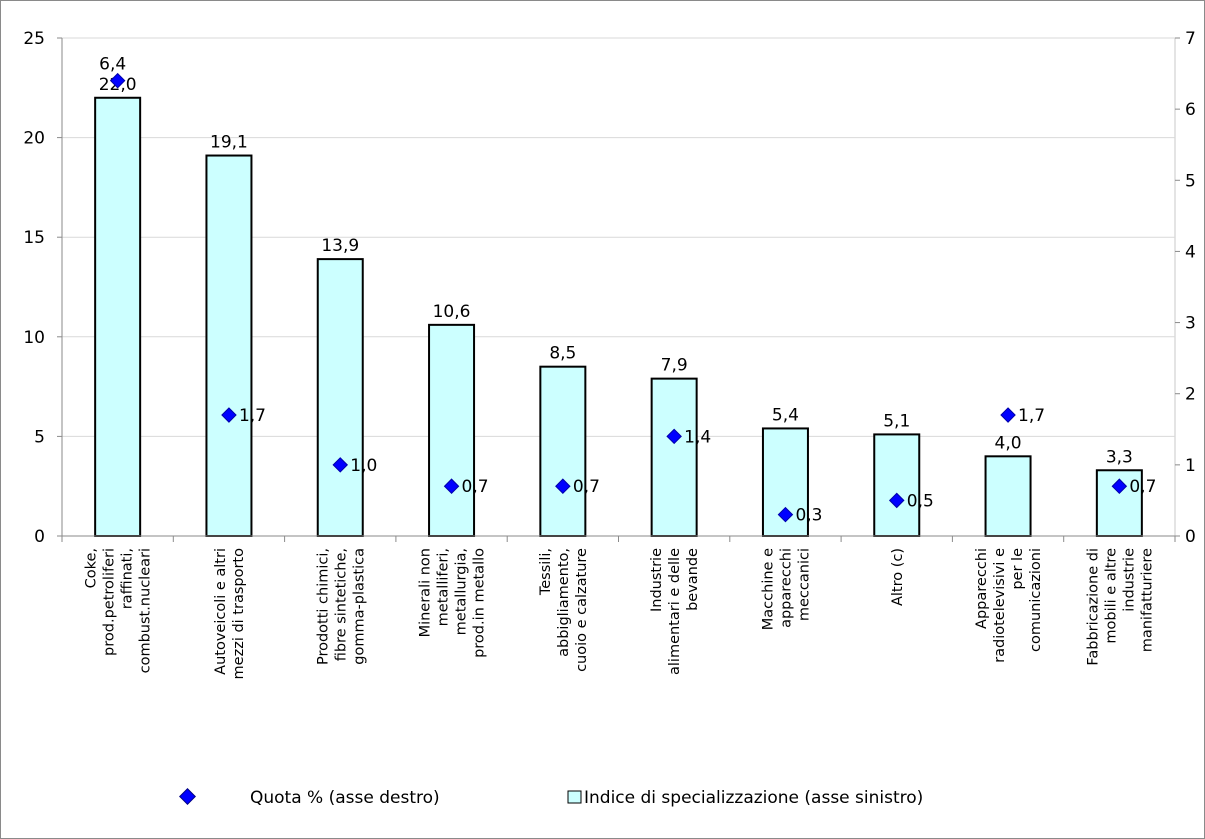 The height and width of the screenshot is (839, 1205). What do you see at coordinates (480, 603) in the screenshot?
I see `category-label-line: prod.in metallo` at bounding box center [480, 603].